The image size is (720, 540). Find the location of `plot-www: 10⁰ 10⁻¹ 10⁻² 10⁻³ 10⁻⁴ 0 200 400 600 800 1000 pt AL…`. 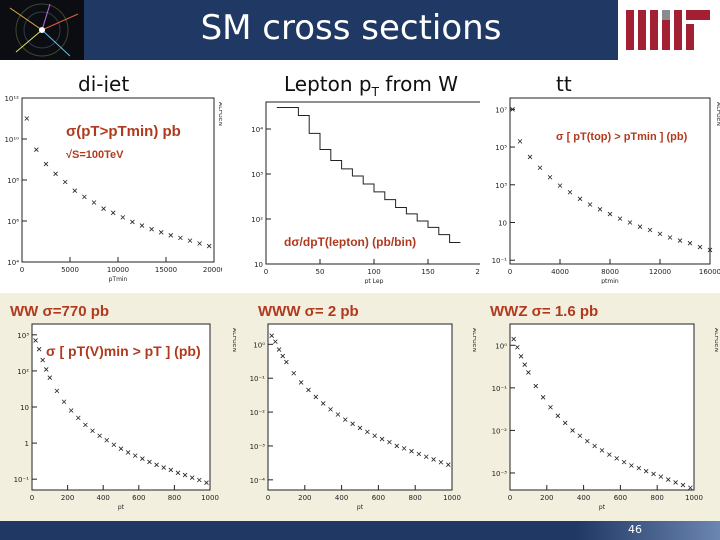

plot-www: 10⁰ 10⁻¹ 10⁻² 10⁻³ 10⁻⁴ 0 200 400 600 800 1000 pt AL… is located at coordinates (358, 404).